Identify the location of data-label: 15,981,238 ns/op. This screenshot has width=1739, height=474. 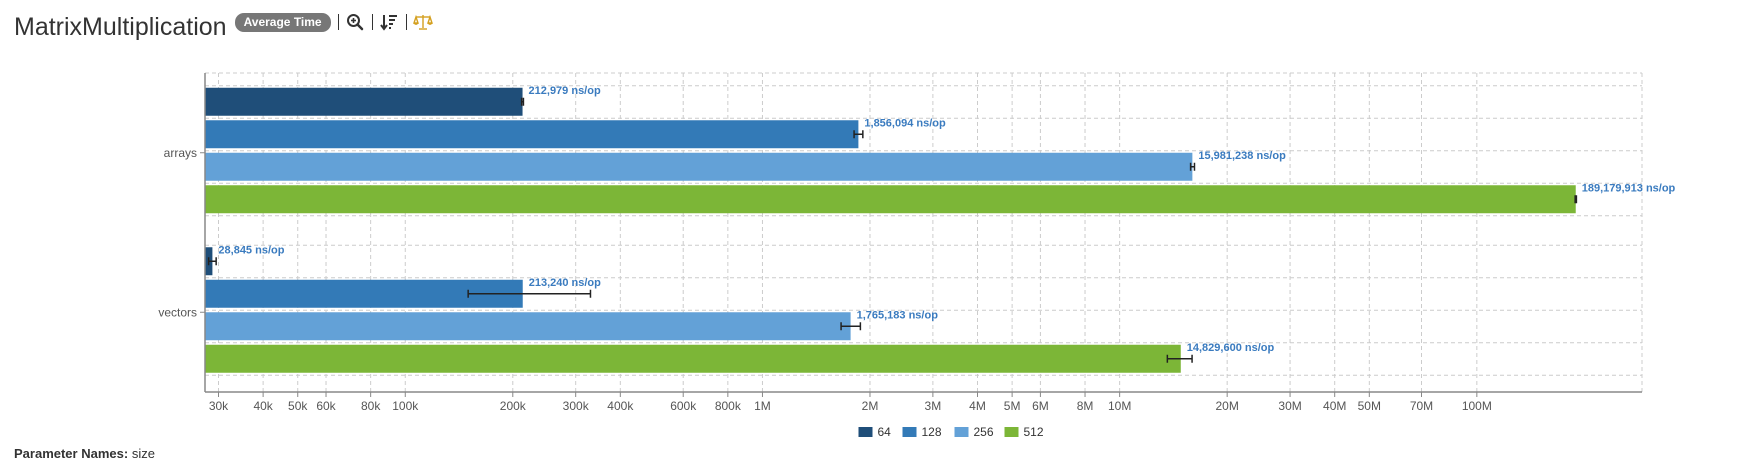
(1242, 156).